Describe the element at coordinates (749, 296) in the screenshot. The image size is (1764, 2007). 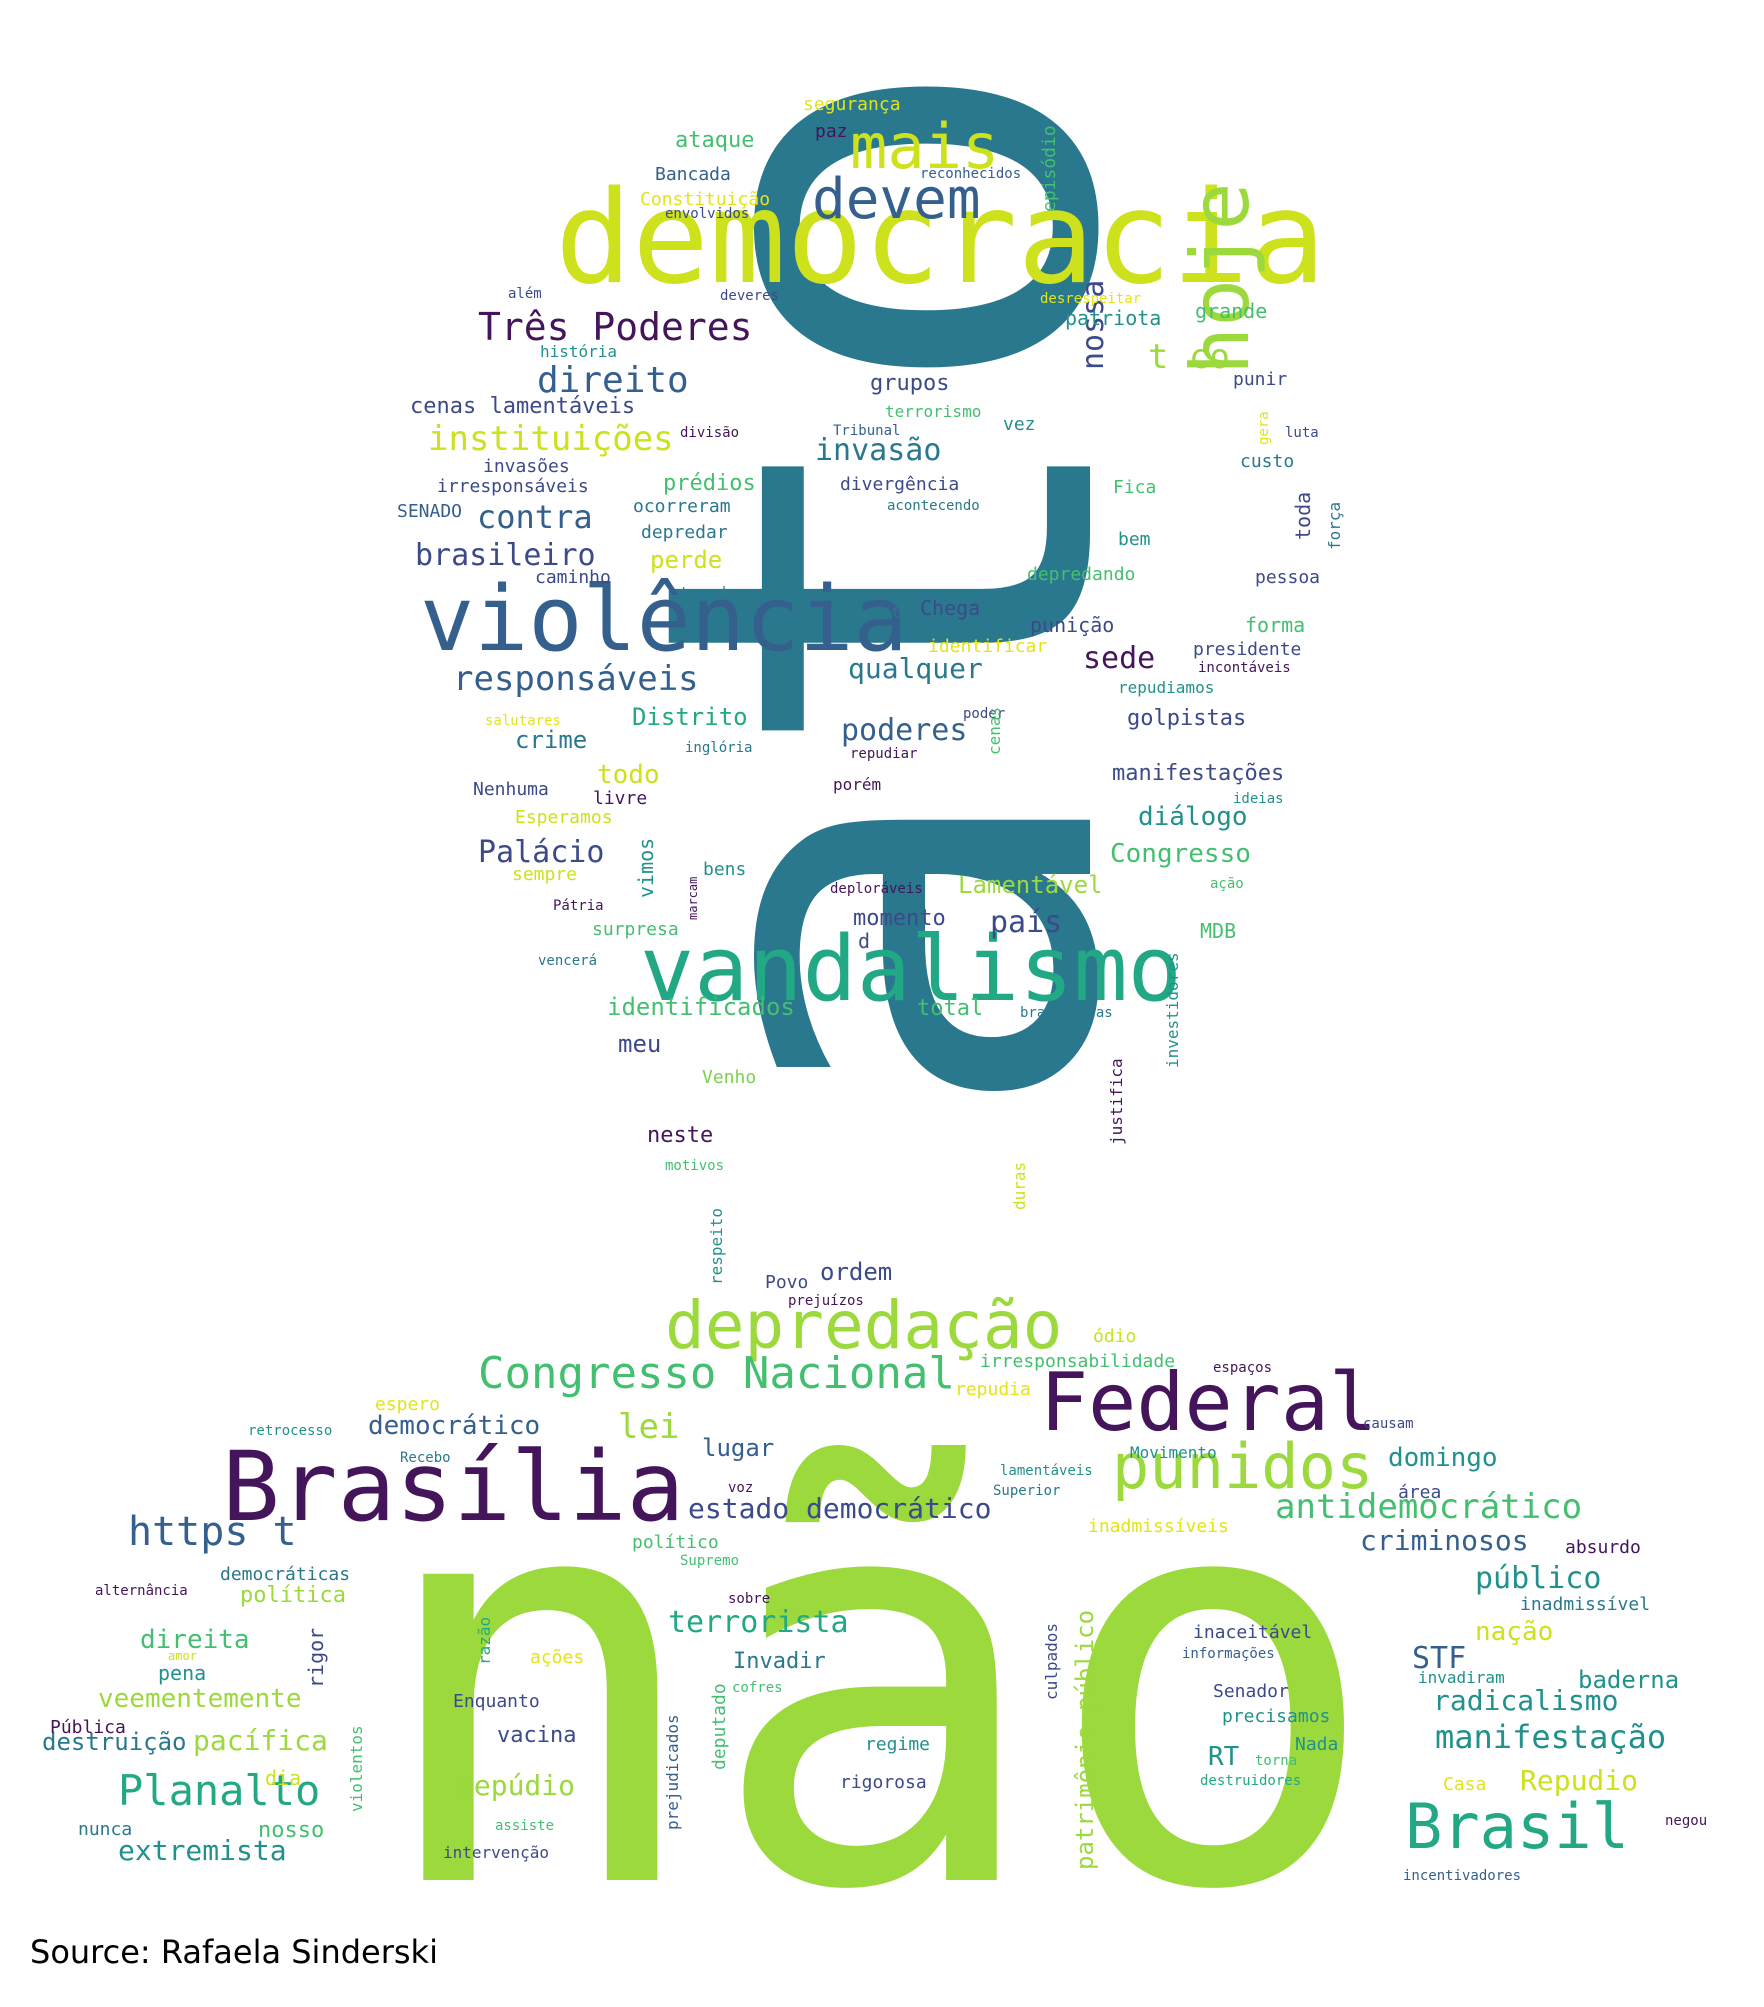
I see `word-deveres: deveres` at that location.